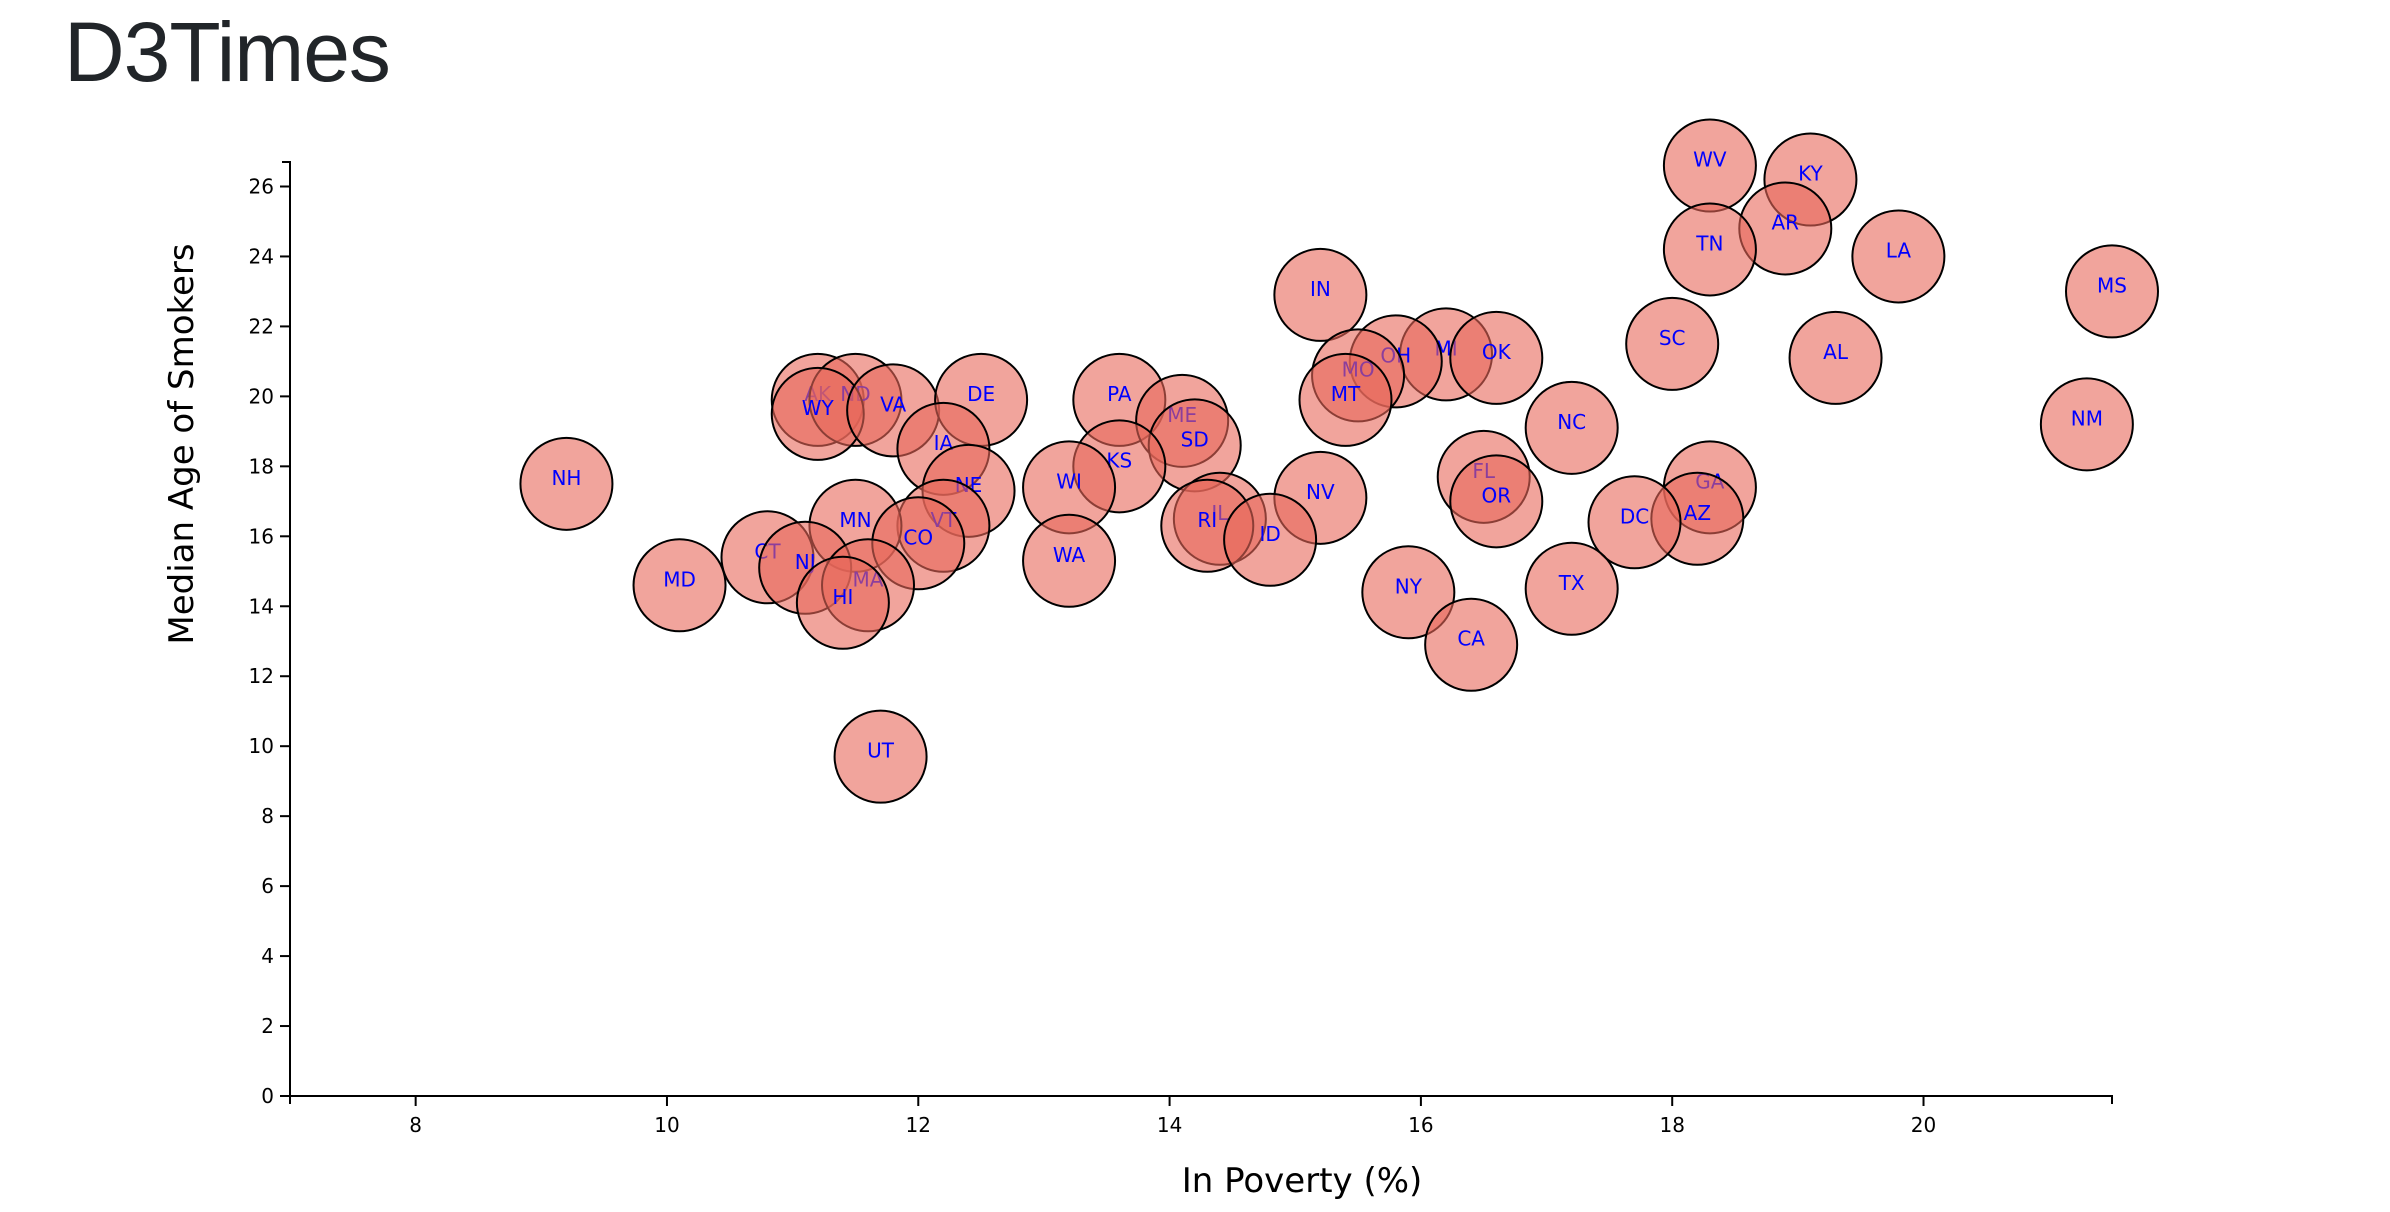  What do you see at coordinates (818, 408) in the screenshot?
I see `bubble-label-wy: WY` at bounding box center [818, 408].